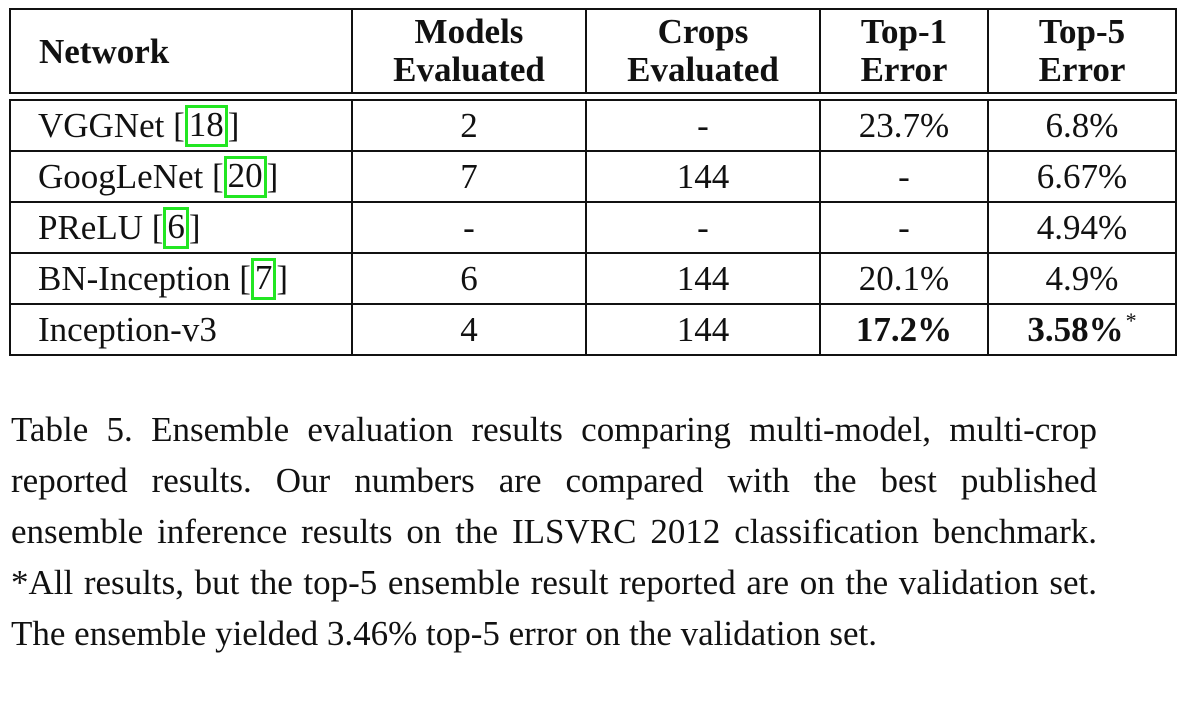 The width and height of the screenshot is (1184, 709). I want to click on spacer-cell, so click(593, 96).